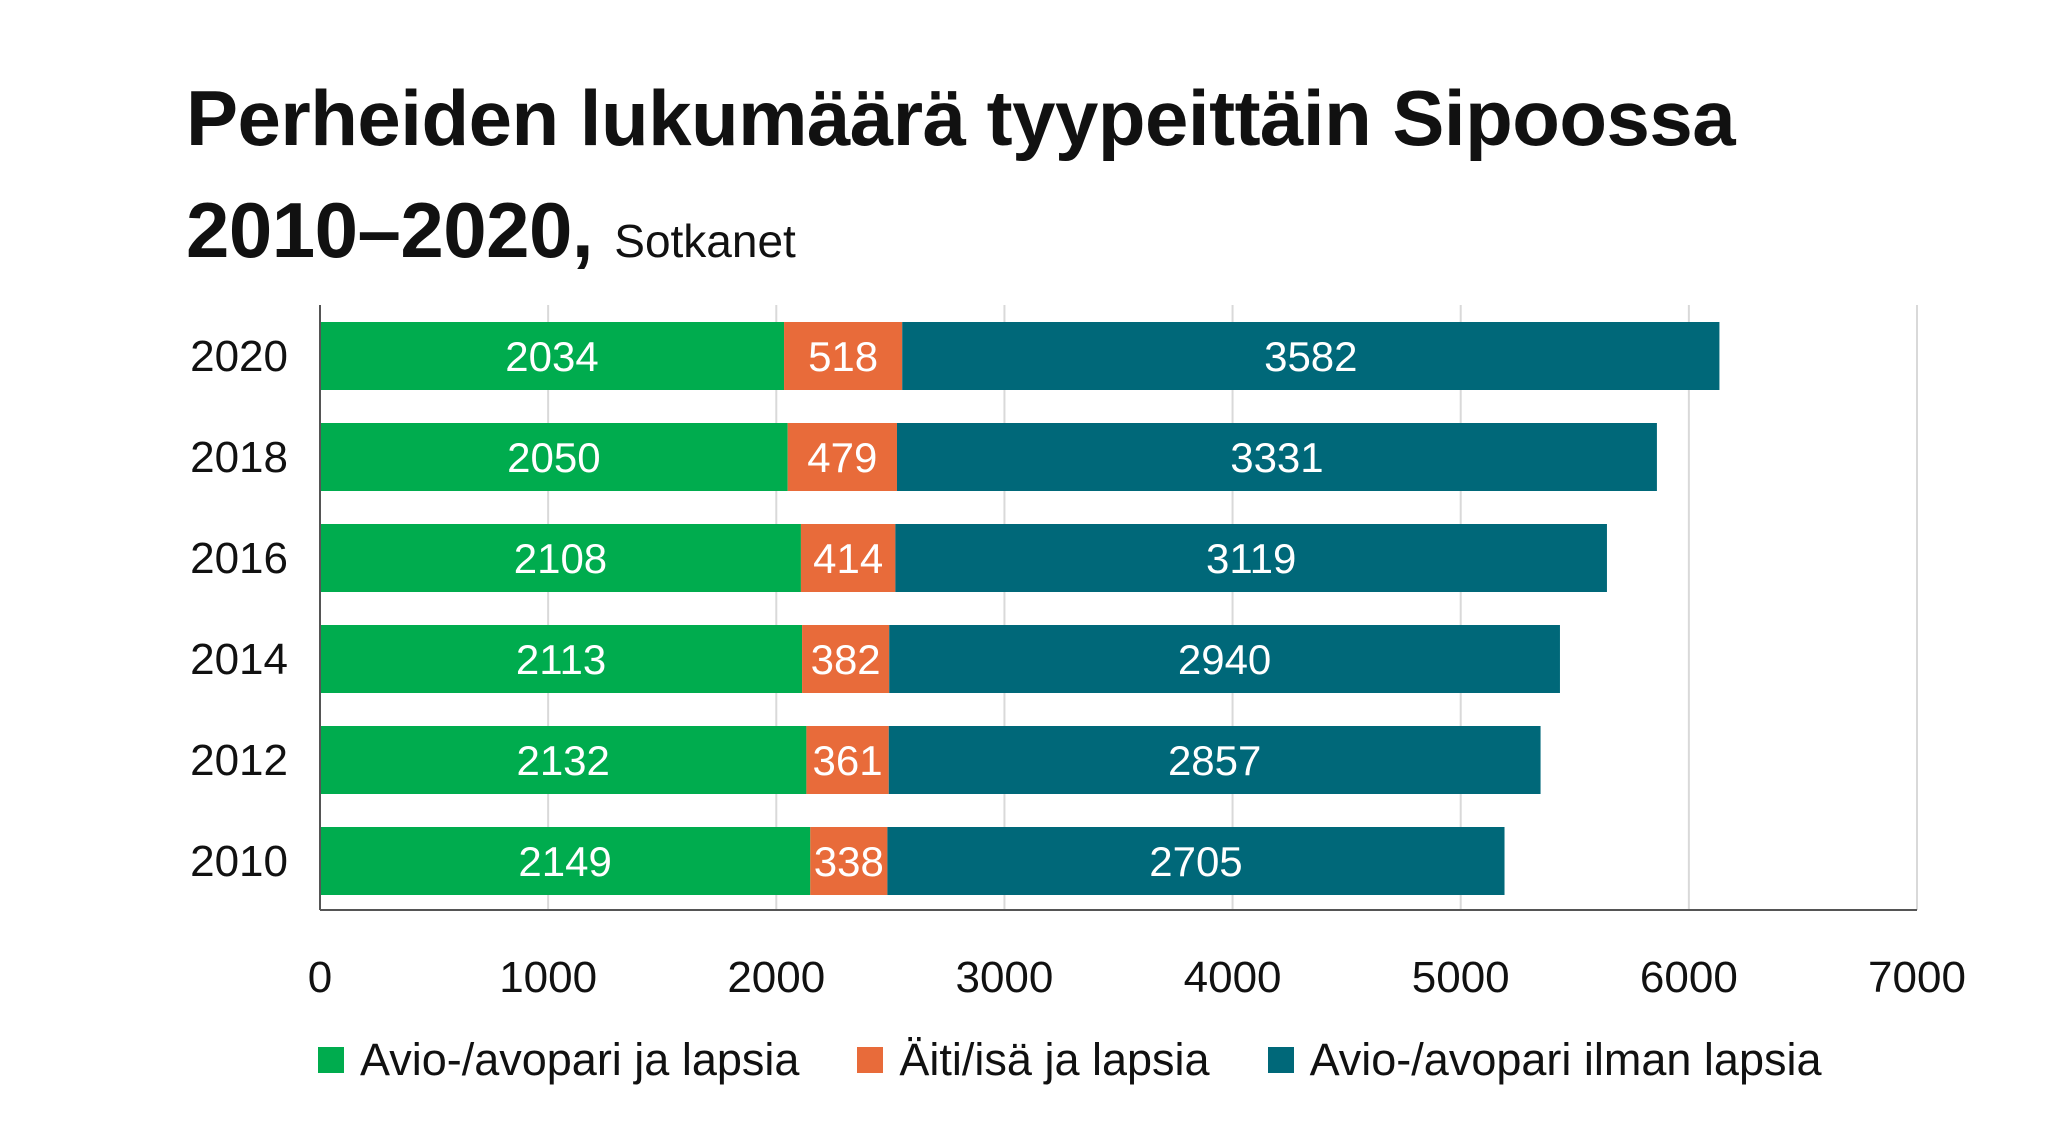 This screenshot has height=1126, width=2048. I want to click on data-label-2014-series-2: 2940, so click(1224, 659).